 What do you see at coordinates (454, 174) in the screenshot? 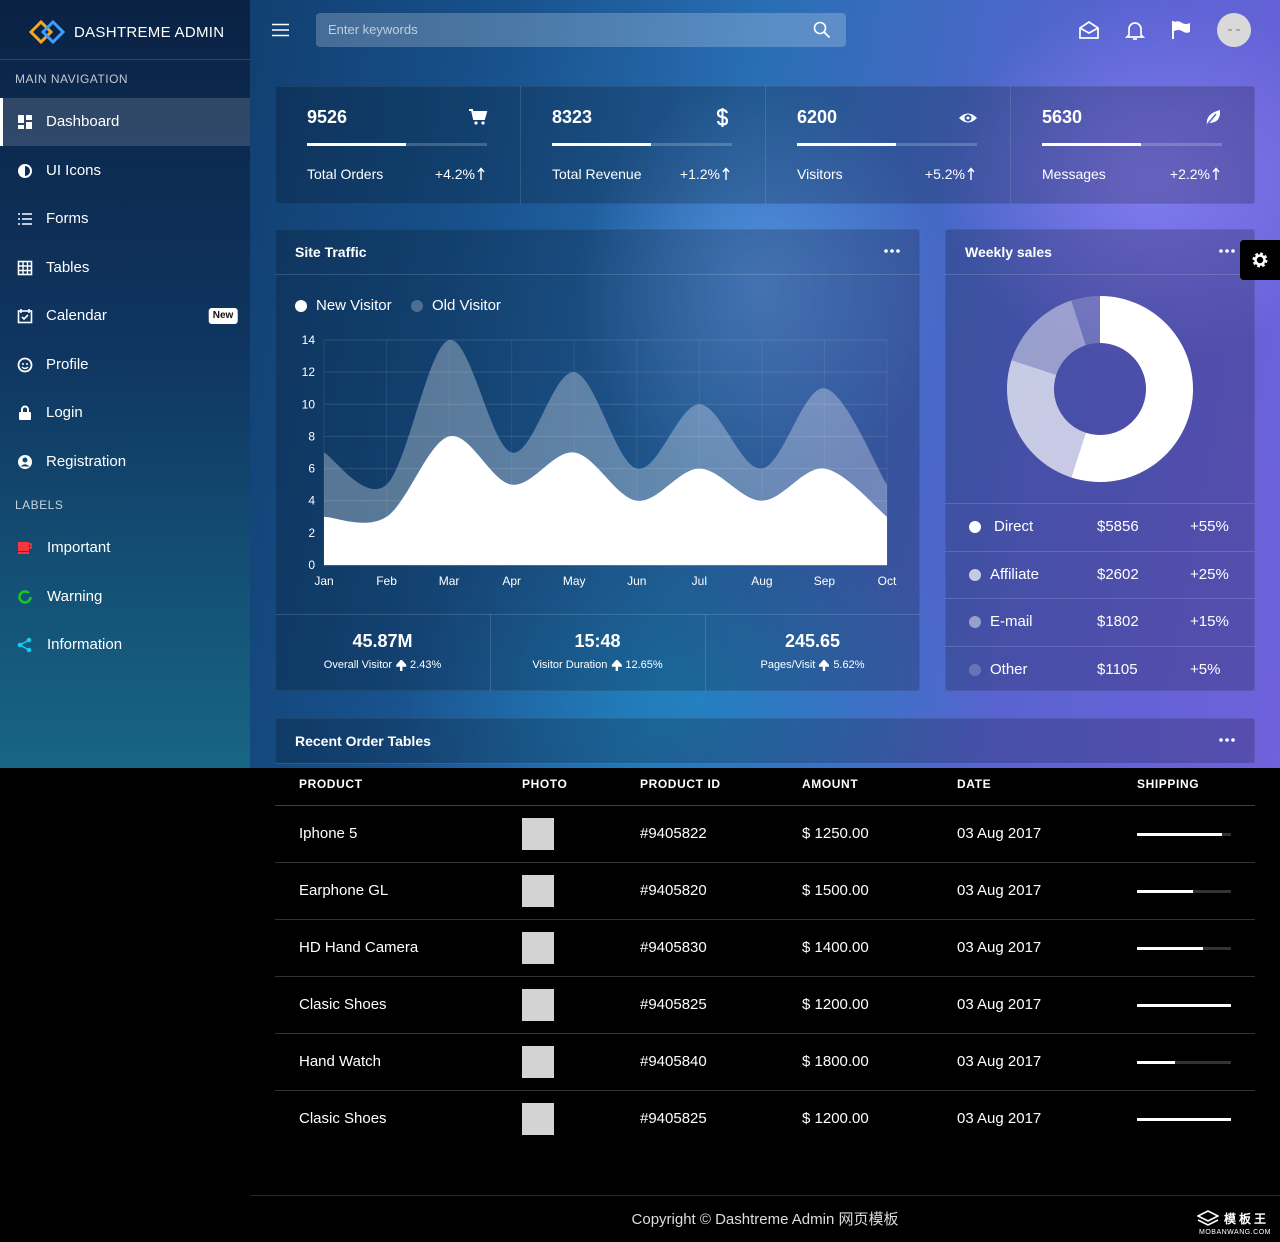
I see `stat-change: +4.2%` at bounding box center [454, 174].